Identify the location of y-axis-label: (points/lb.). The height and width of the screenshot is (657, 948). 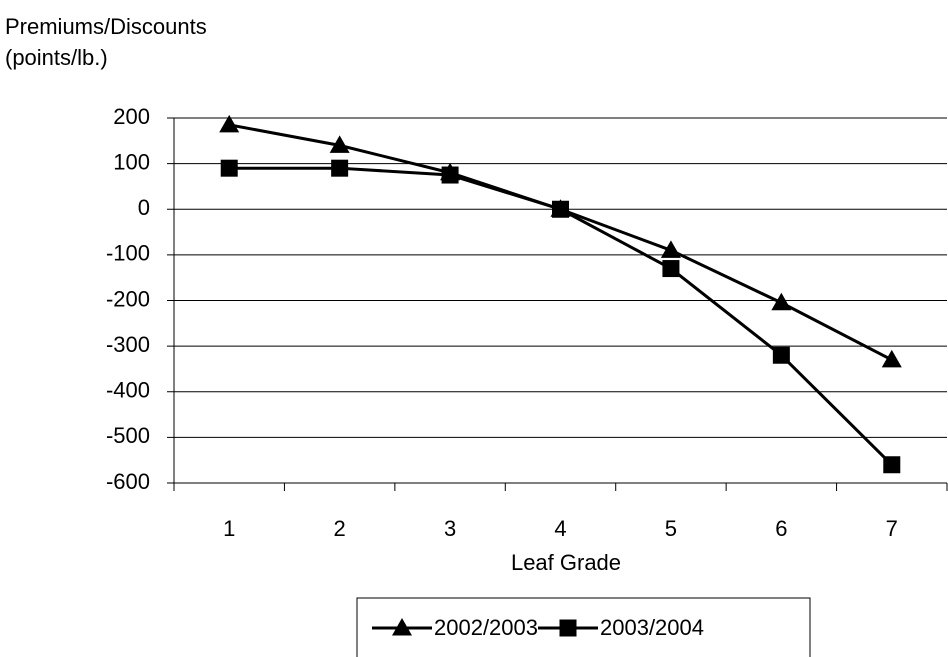
(56, 57).